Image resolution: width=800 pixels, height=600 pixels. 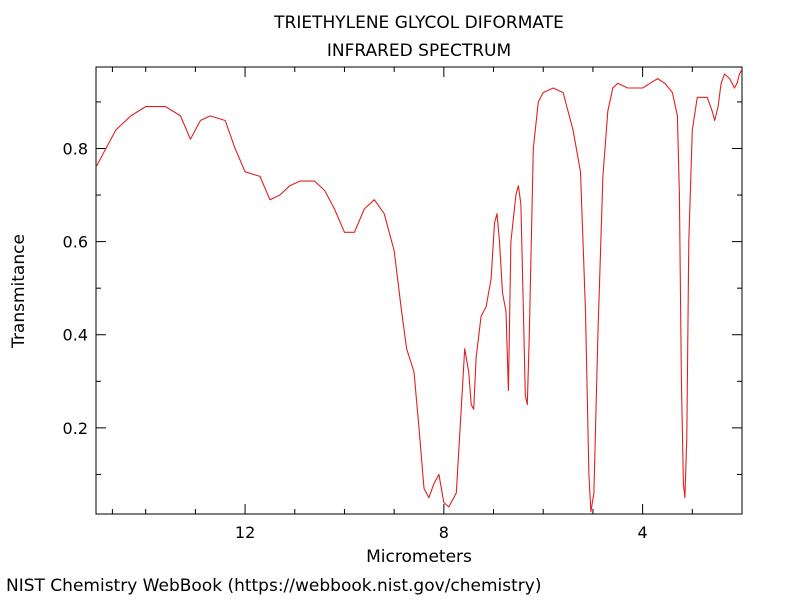 What do you see at coordinates (75, 148) in the screenshot?
I see `y-tick-label: 0.8` at bounding box center [75, 148].